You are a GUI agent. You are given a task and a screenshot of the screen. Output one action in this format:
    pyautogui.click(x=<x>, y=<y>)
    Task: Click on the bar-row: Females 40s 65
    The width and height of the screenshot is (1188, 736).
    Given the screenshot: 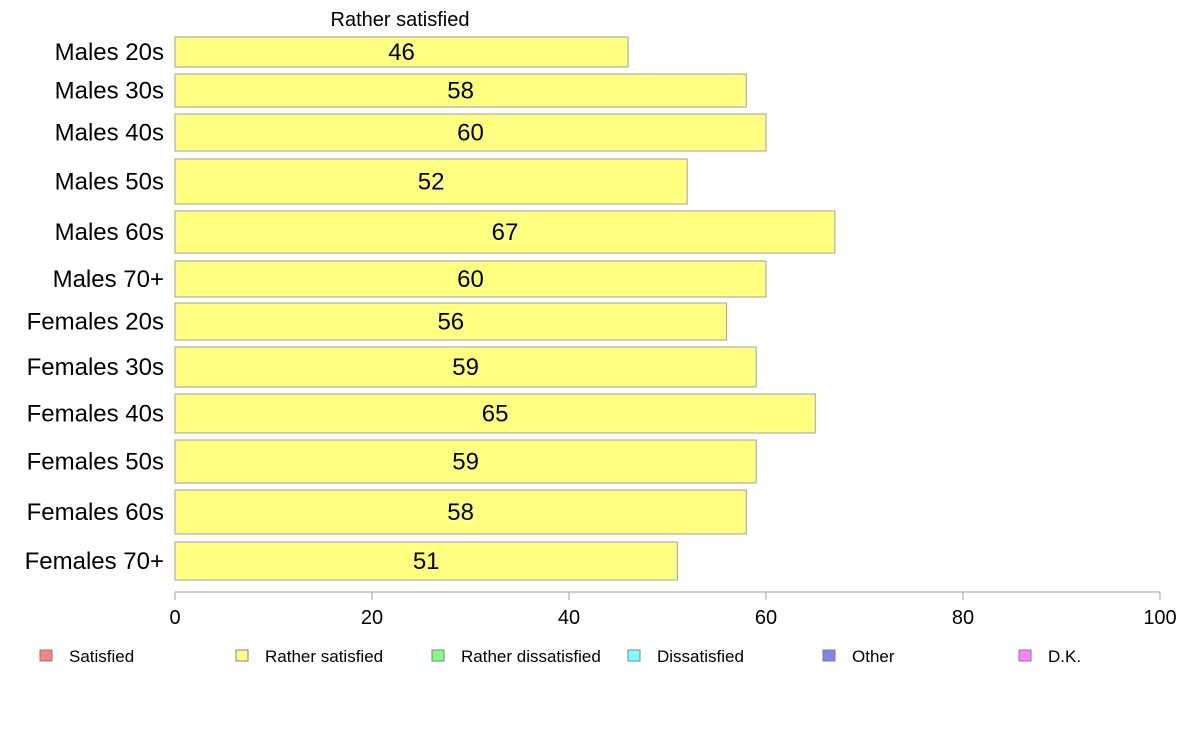 What is the action you would take?
    pyautogui.click(x=421, y=413)
    